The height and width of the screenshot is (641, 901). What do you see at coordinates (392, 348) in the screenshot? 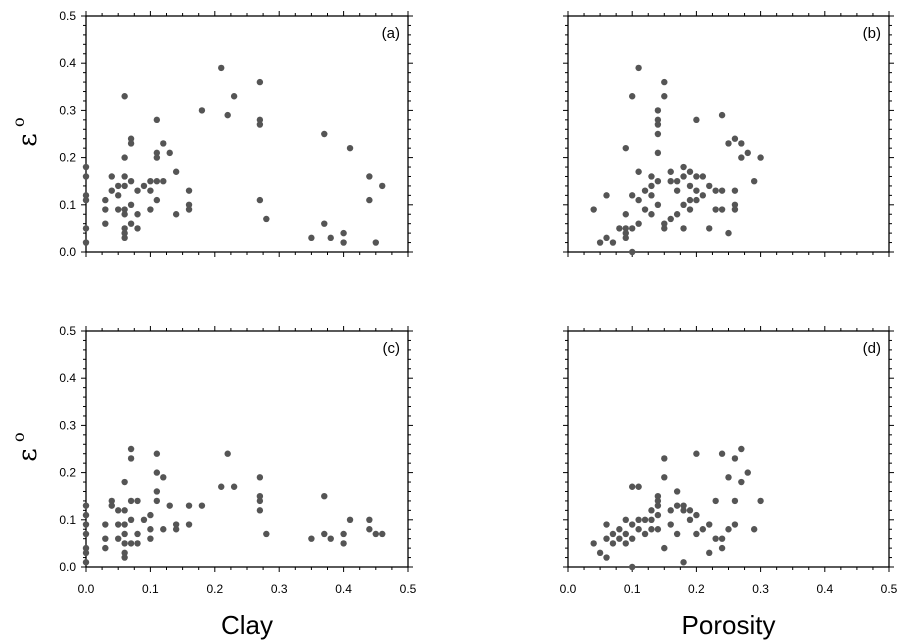
I see `panel-label: (c)` at bounding box center [392, 348].